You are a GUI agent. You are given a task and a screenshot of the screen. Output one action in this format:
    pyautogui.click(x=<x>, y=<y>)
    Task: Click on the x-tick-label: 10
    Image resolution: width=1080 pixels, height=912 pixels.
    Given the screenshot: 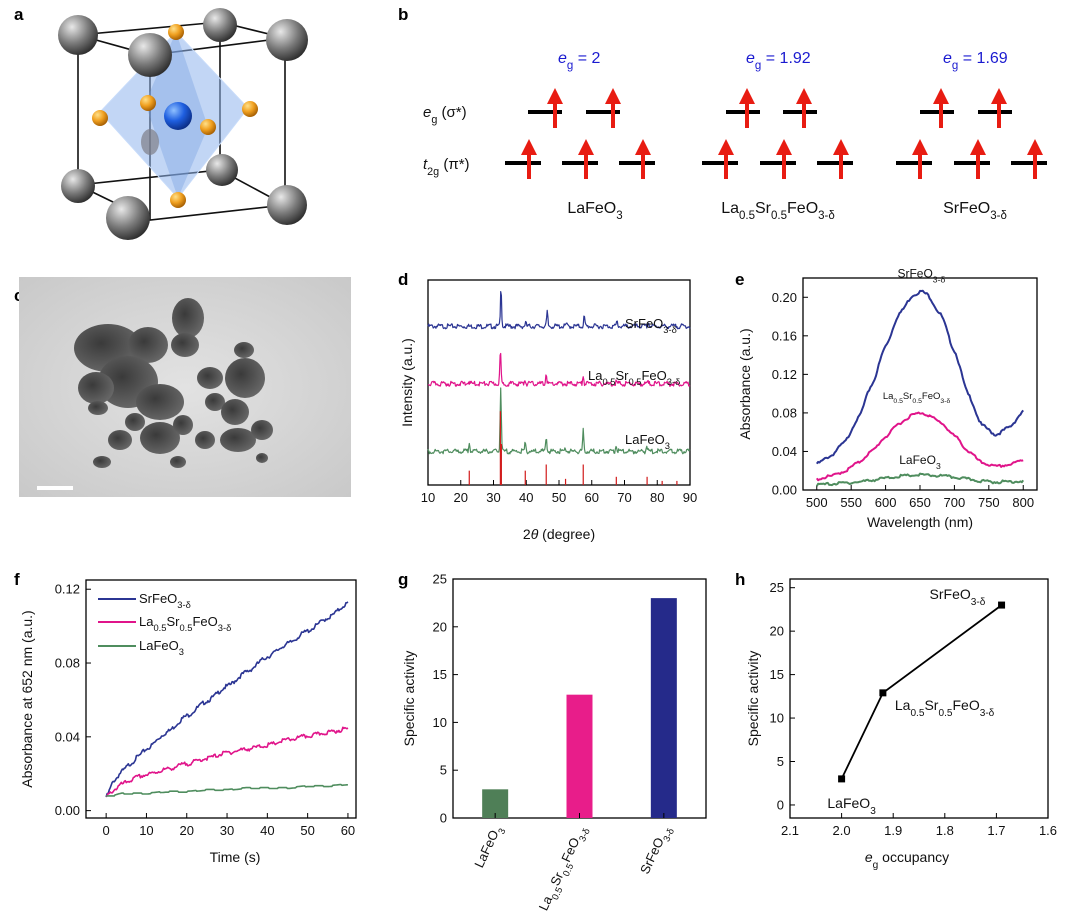 What is the action you would take?
    pyautogui.click(x=146, y=830)
    